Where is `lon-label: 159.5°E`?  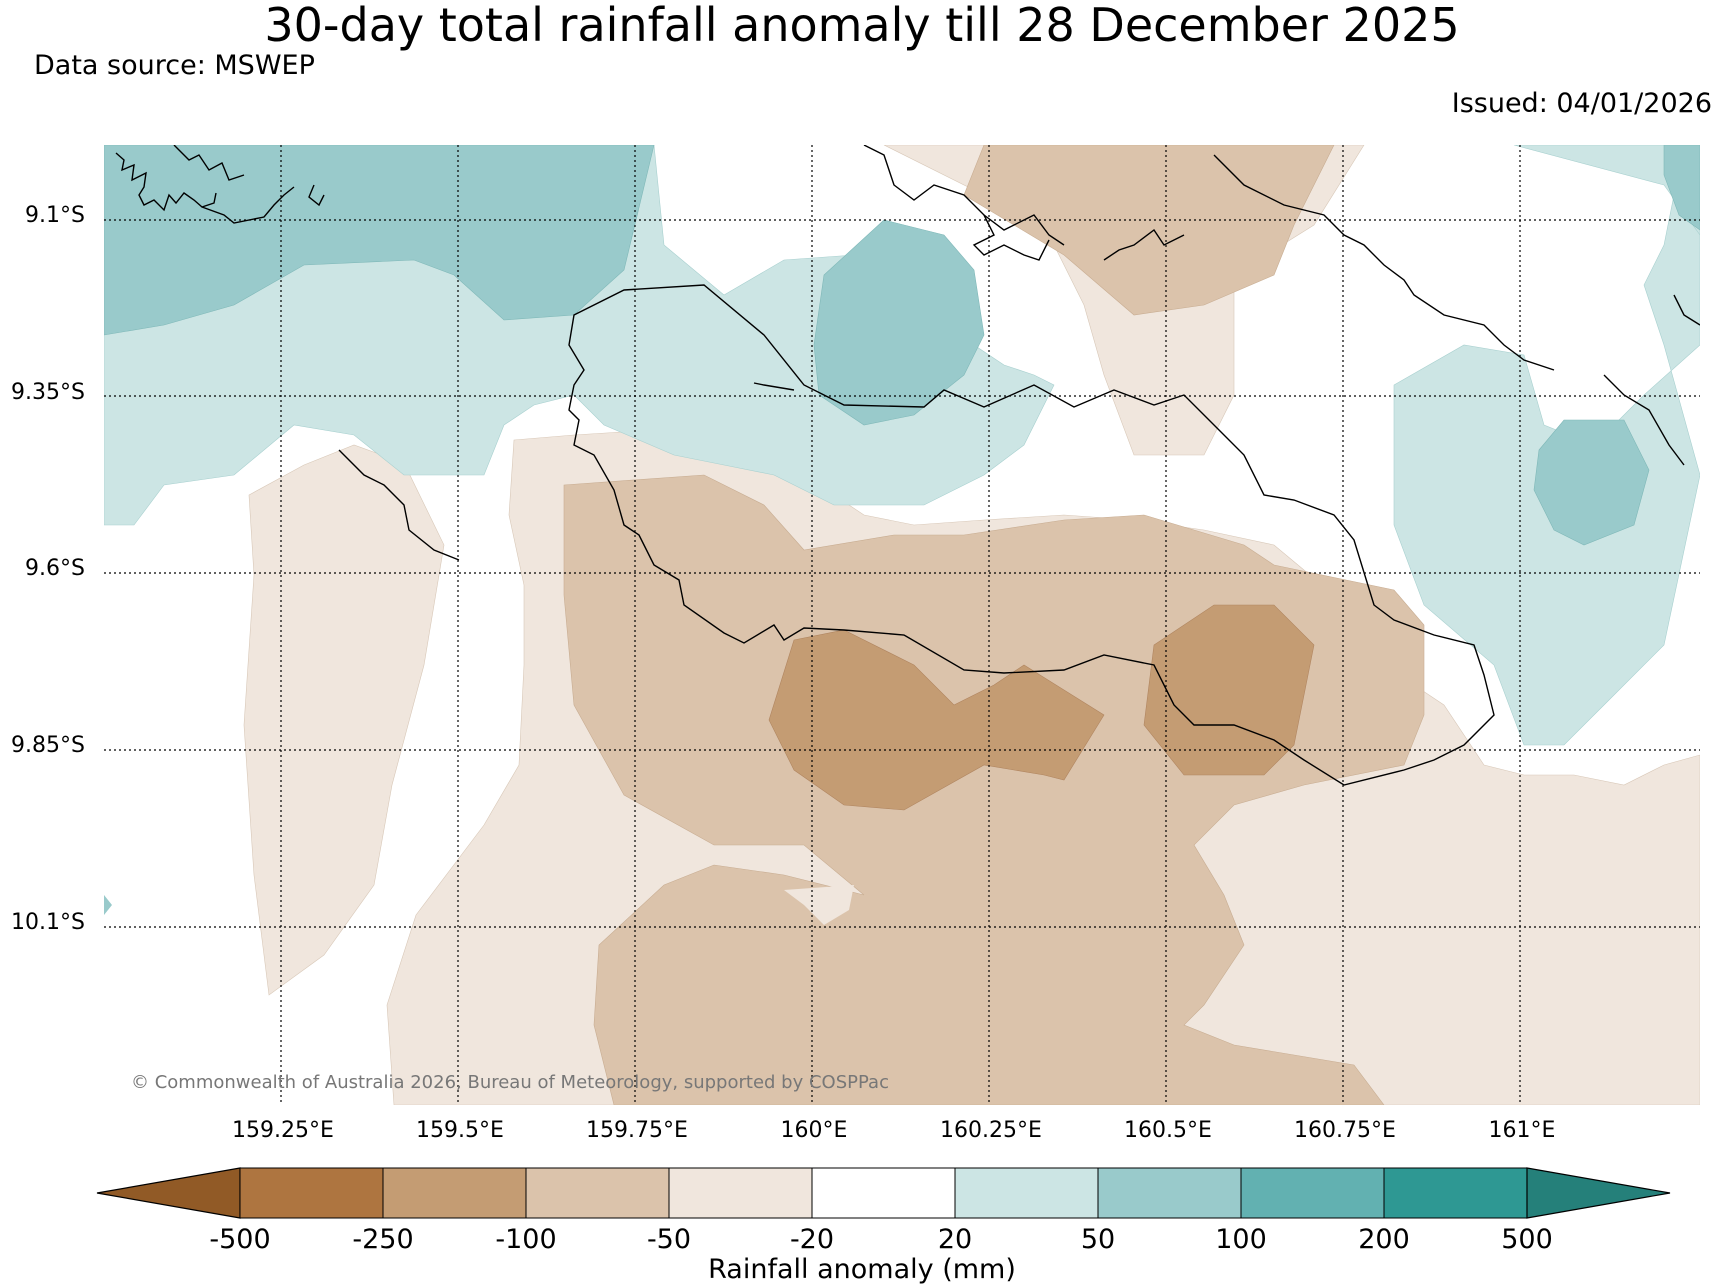 lon-label: 159.5°E is located at coordinates (460, 1130).